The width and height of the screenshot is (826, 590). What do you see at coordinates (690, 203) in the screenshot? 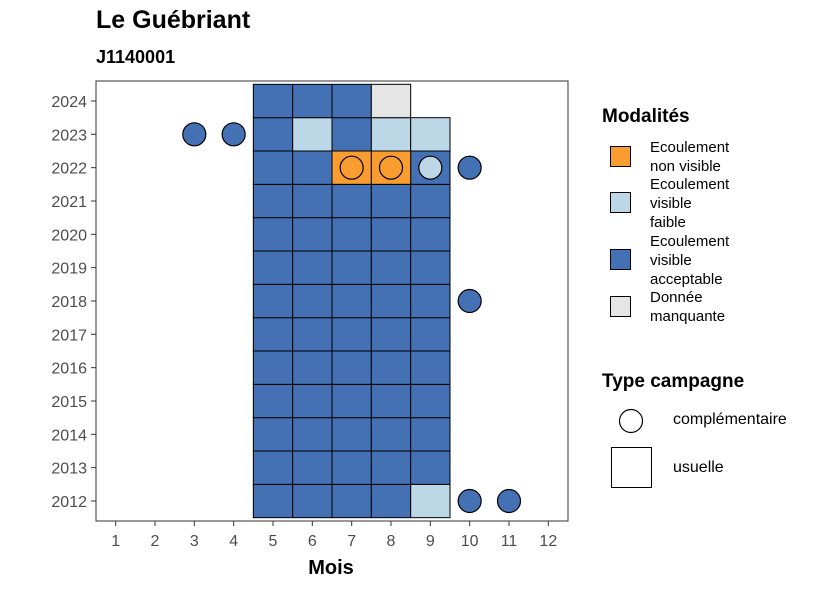
I see `legend-label-faible: Ecoulement visible faible` at bounding box center [690, 203].